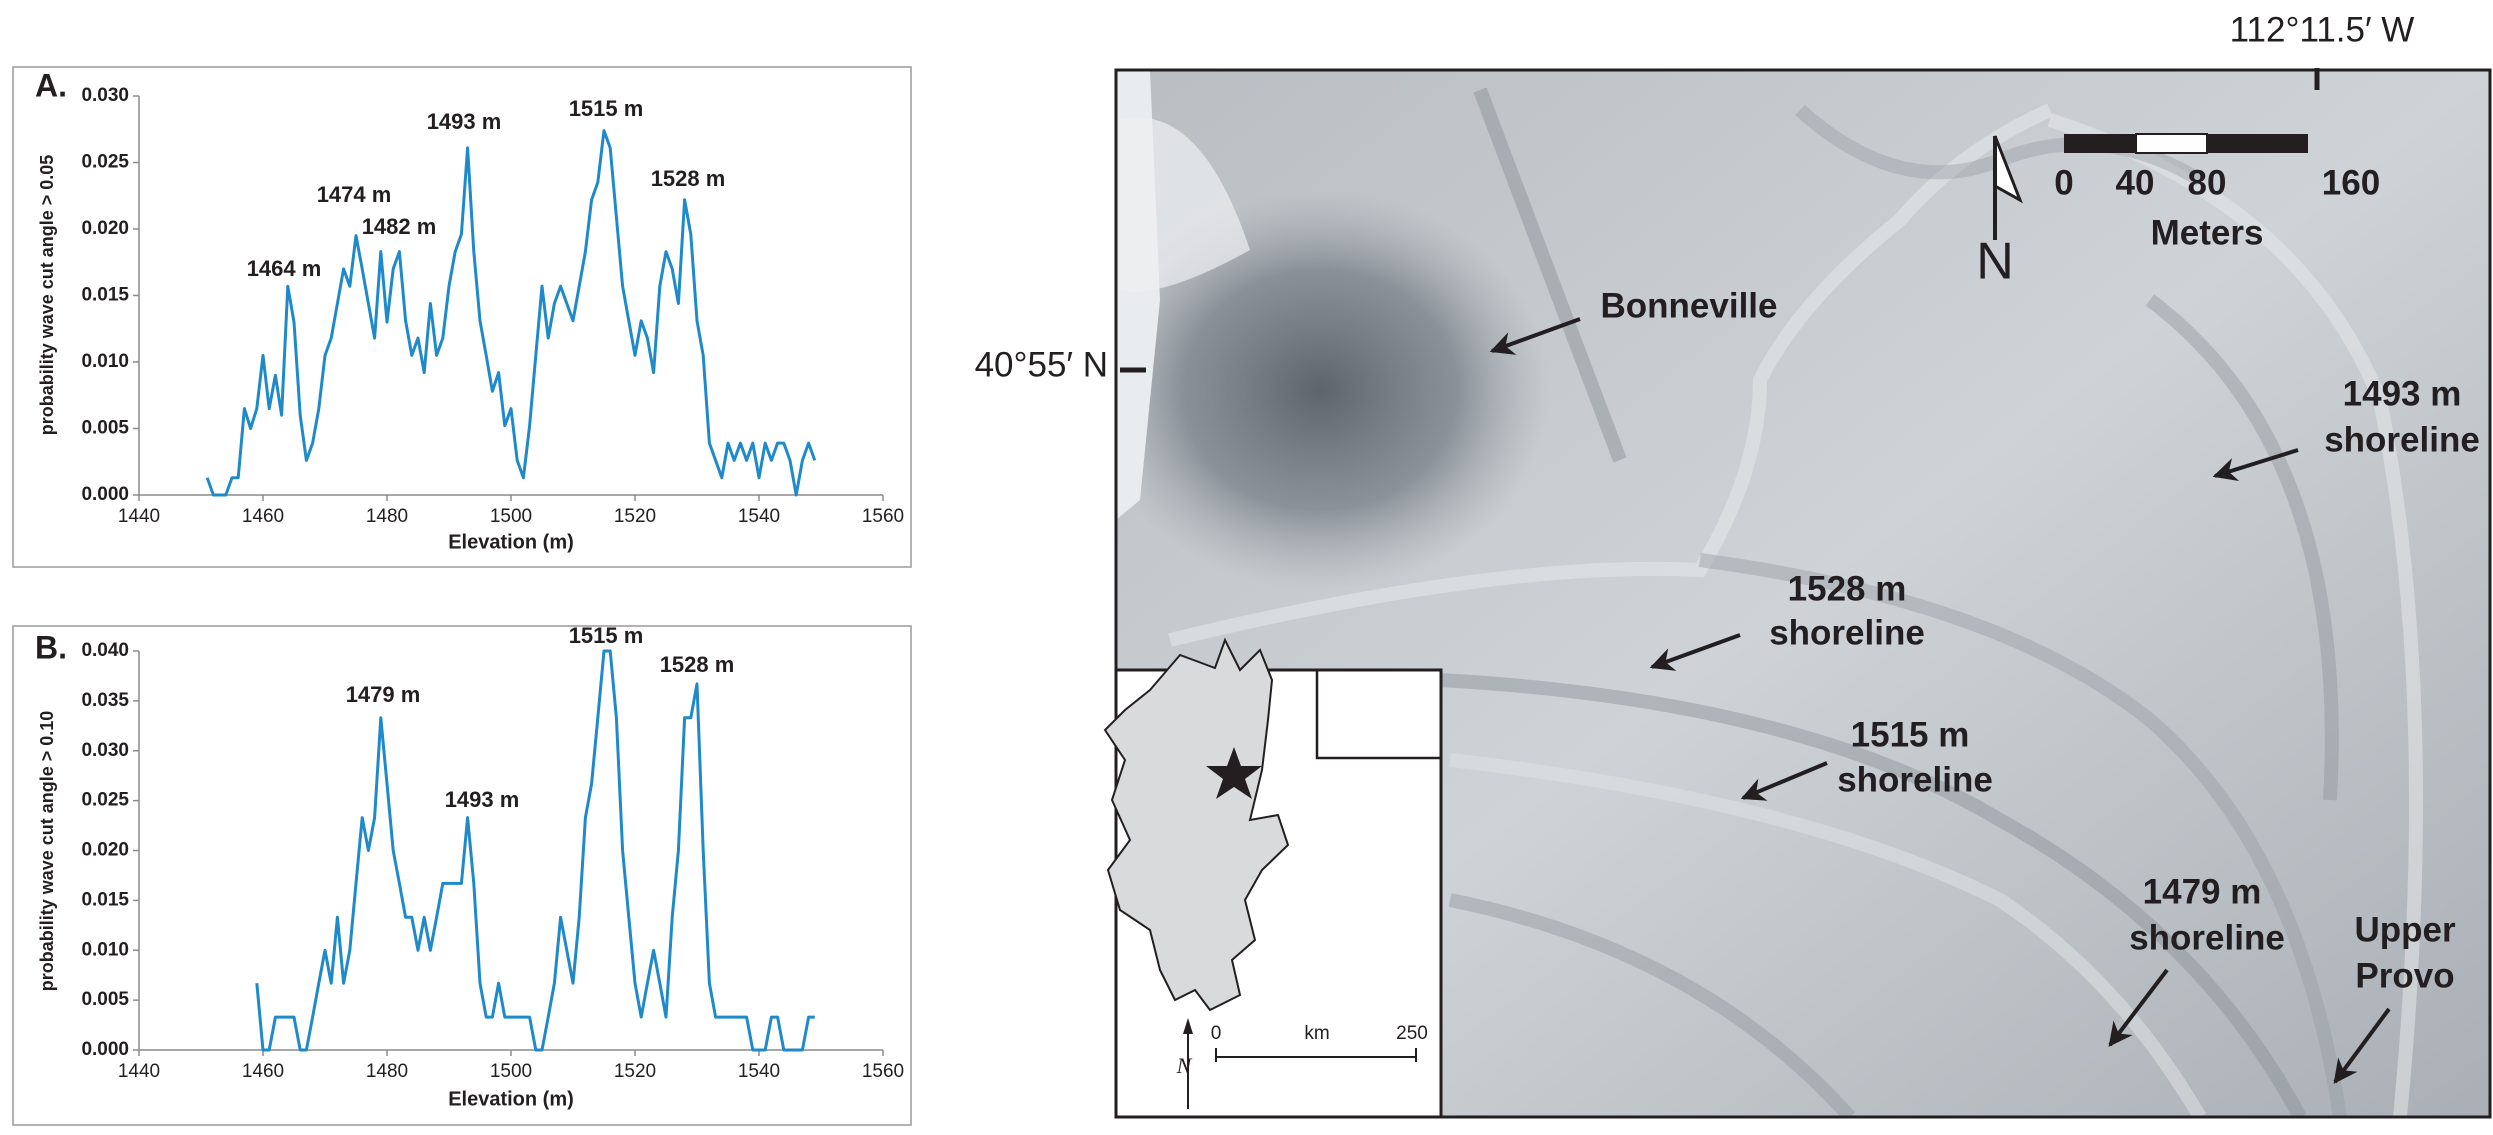  What do you see at coordinates (2207, 182) in the screenshot?
I see `scale-label: 80` at bounding box center [2207, 182].